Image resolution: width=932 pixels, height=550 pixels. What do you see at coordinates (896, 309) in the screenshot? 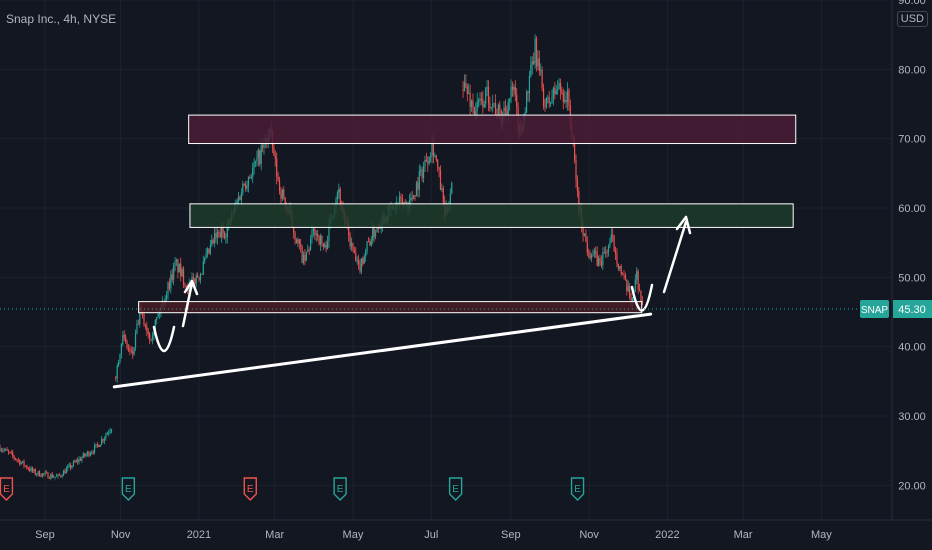
I see `last-price-badge: SNAP 45.30` at bounding box center [896, 309].